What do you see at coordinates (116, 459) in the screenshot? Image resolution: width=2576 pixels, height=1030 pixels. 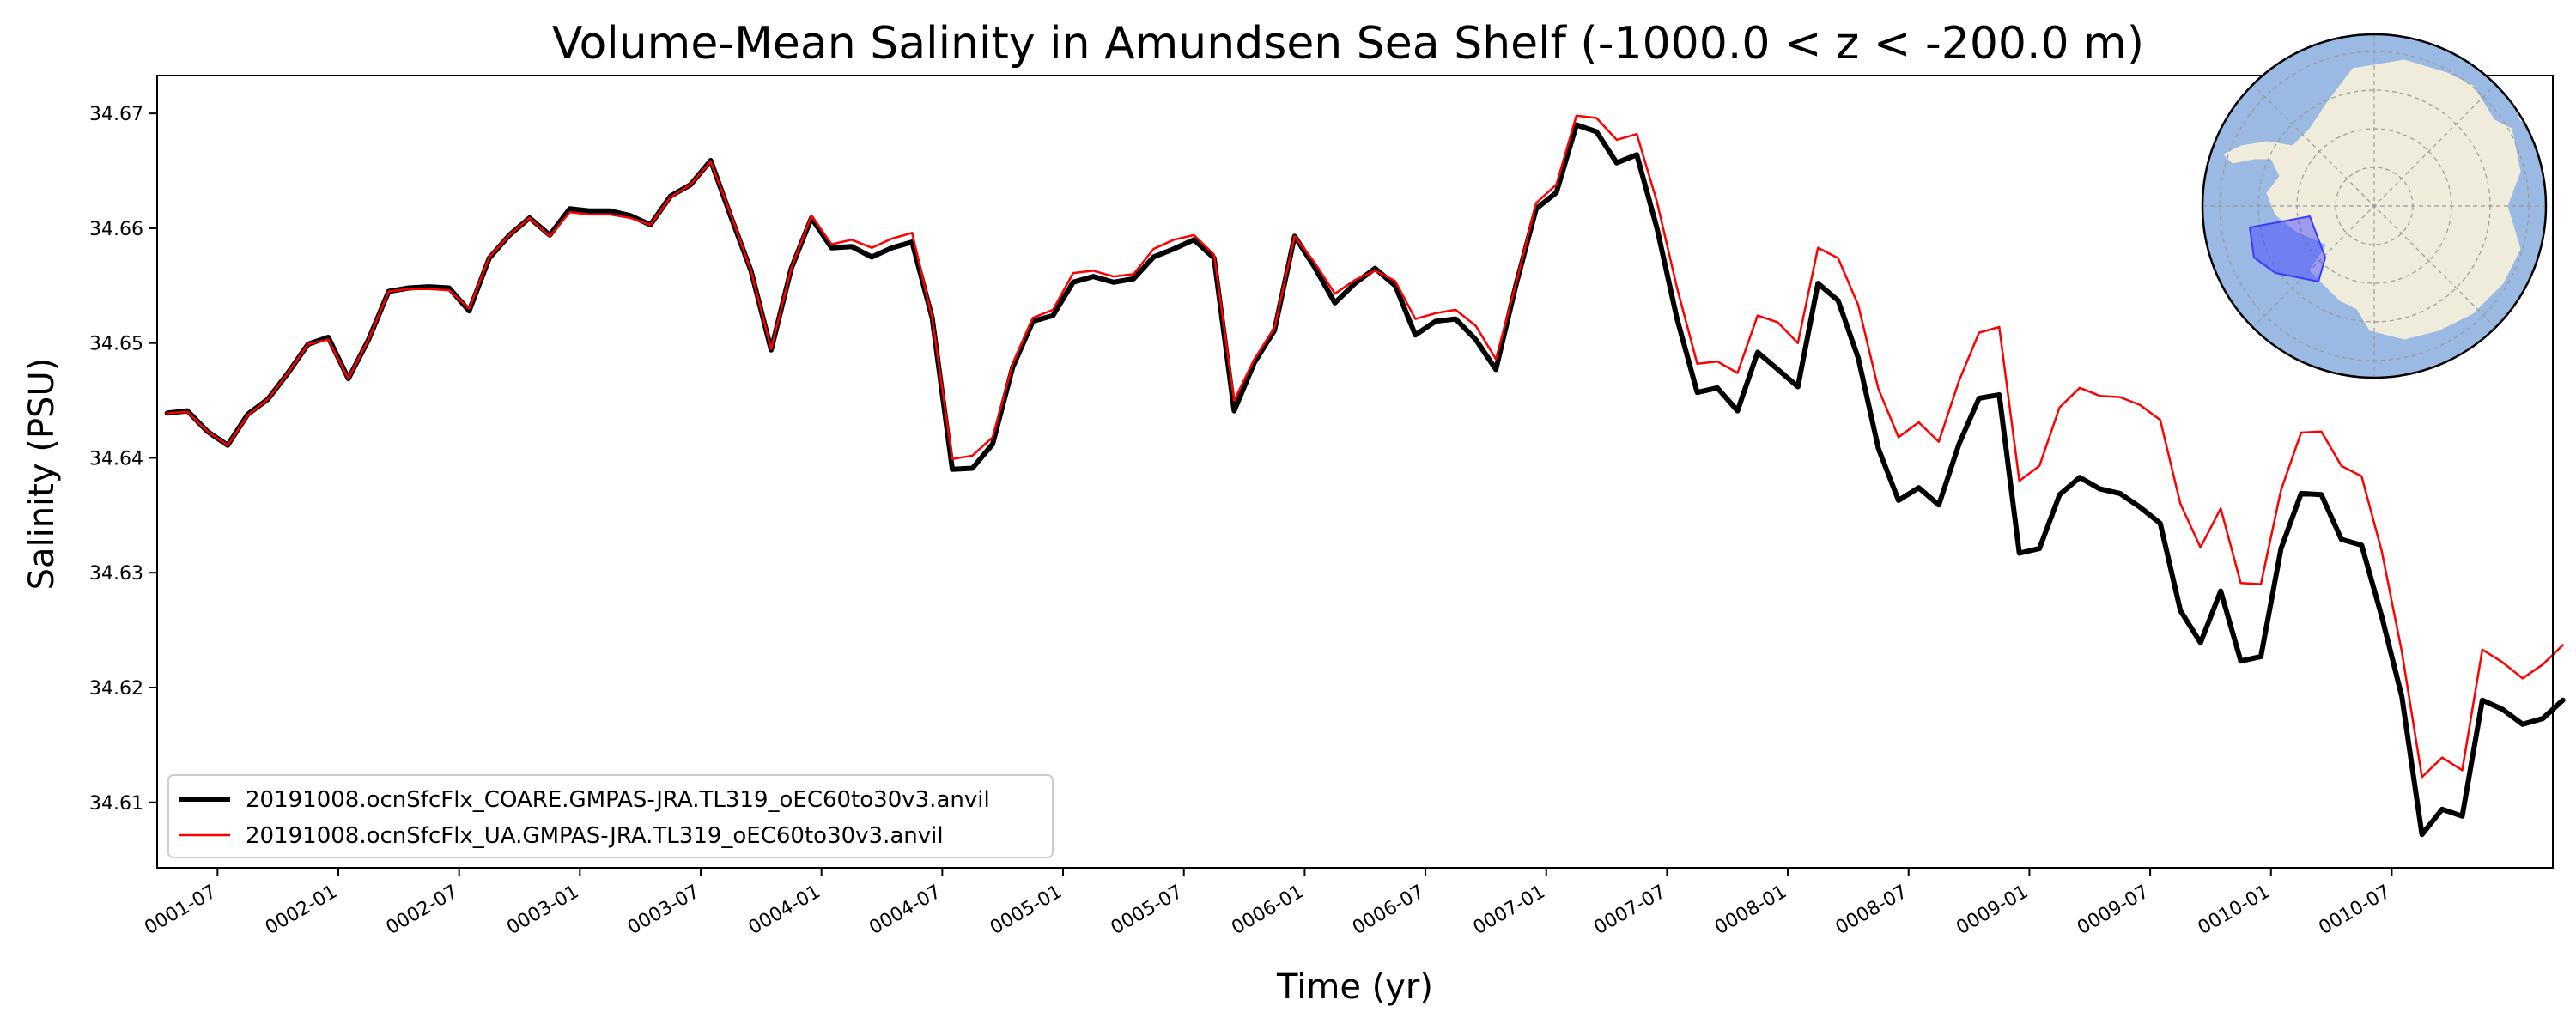 I see `y-tick-label: 34.64` at bounding box center [116, 459].